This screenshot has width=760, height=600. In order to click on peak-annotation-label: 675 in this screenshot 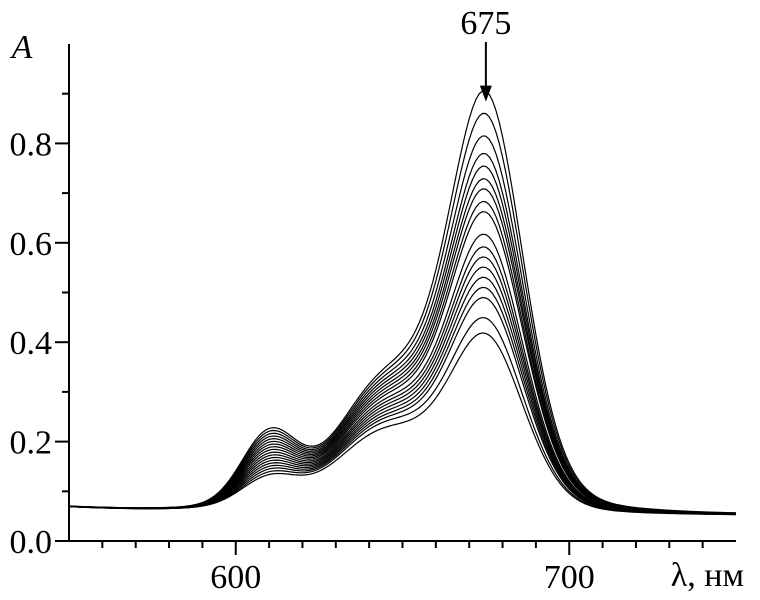, I will do `click(485, 23)`.